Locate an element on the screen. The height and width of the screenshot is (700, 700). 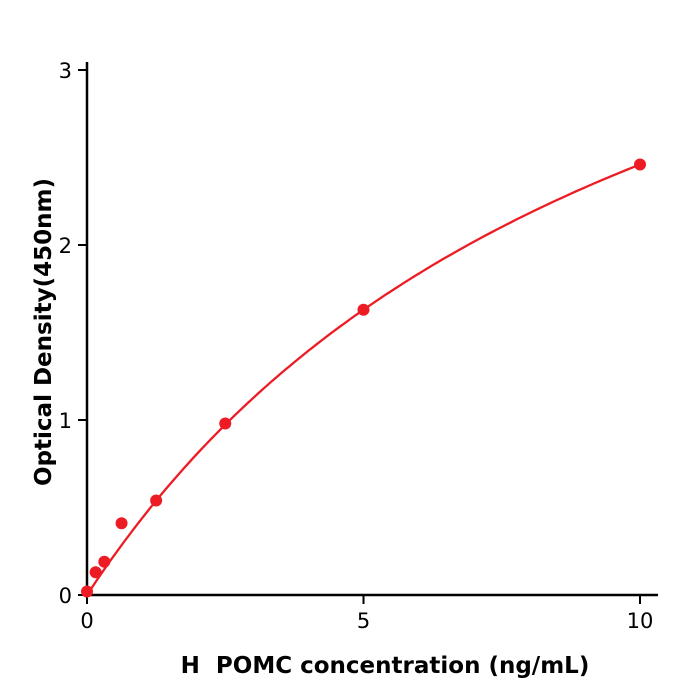
x-tick-label: 10 is located at coordinates (640, 621).